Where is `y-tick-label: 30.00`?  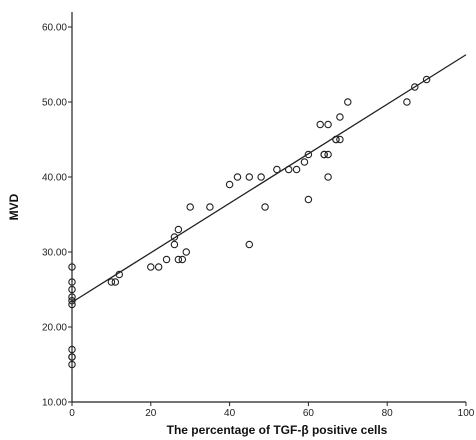 y-tick-label: 30.00 is located at coordinates (54, 253).